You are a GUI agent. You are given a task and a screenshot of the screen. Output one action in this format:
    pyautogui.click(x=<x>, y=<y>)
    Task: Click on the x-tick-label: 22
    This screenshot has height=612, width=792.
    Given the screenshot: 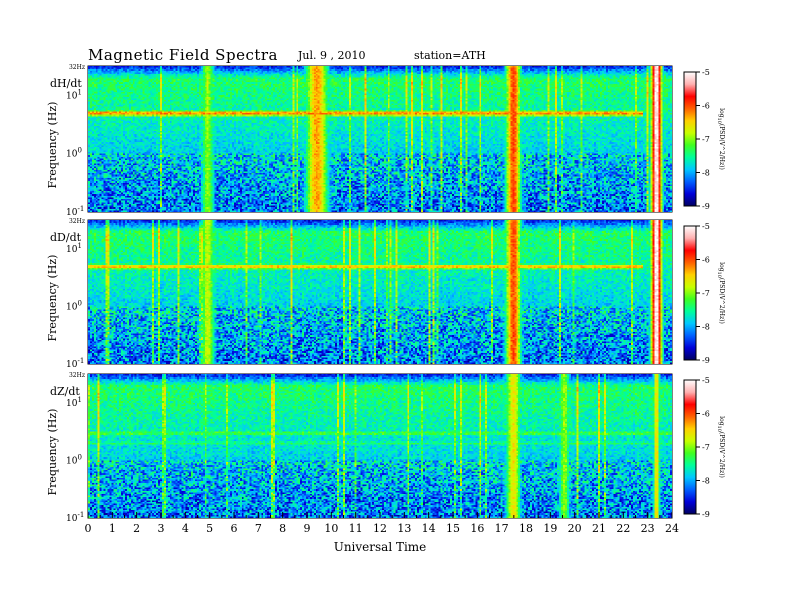 What is the action you would take?
    pyautogui.click(x=623, y=528)
    